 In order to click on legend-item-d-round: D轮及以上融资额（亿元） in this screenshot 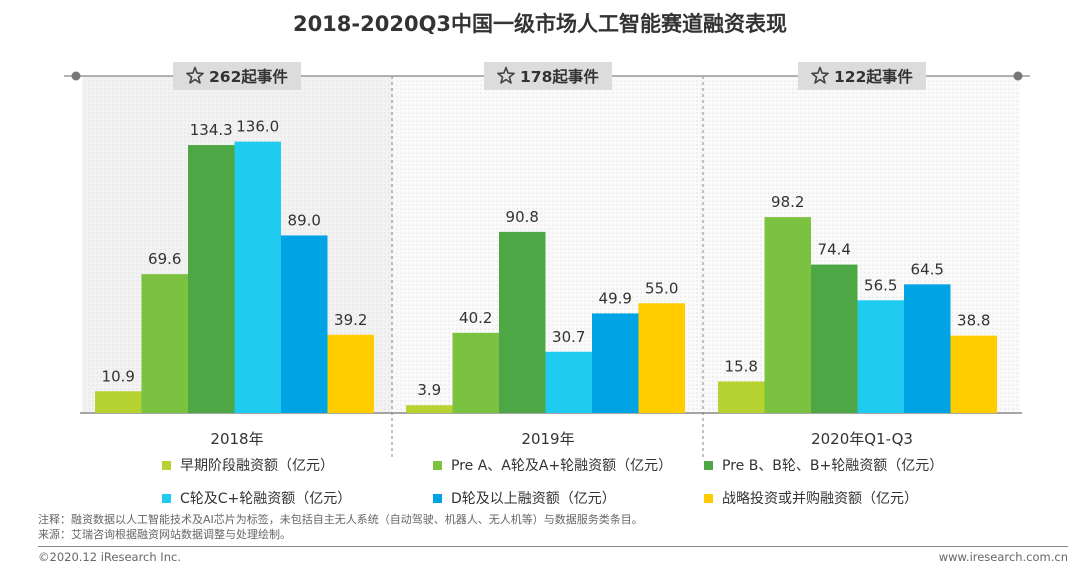, I will do `click(524, 498)`.